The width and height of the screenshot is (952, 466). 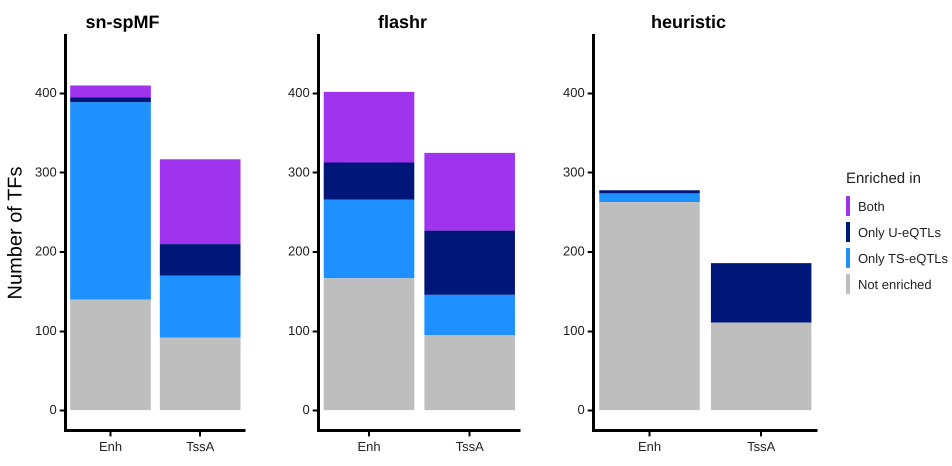 What do you see at coordinates (895, 284) in the screenshot?
I see `legend-label: Not enriched` at bounding box center [895, 284].